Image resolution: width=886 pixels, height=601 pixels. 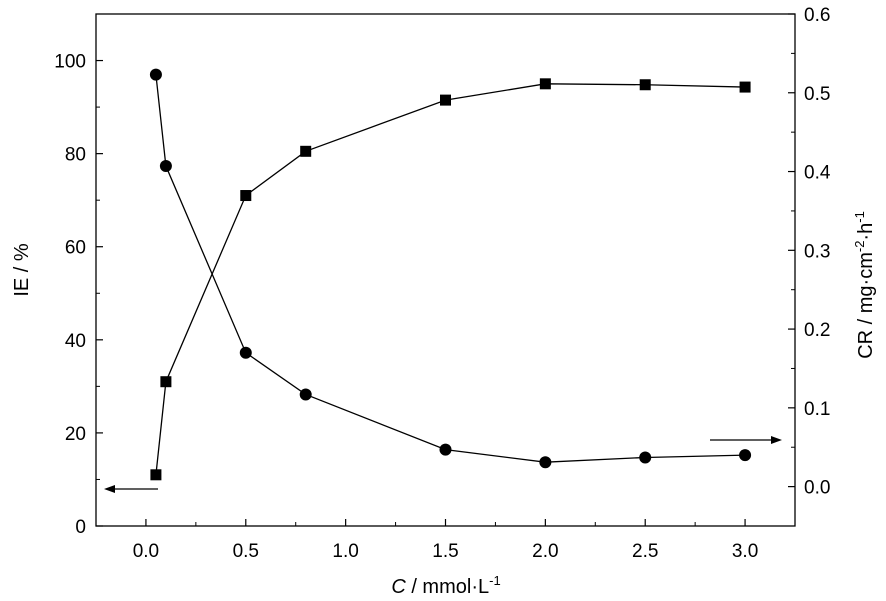 What do you see at coordinates (445, 540) in the screenshot?
I see `x-axis-ticks: 0.0 0.5 1.0 1.5 2.0 2.5 3.0` at bounding box center [445, 540].